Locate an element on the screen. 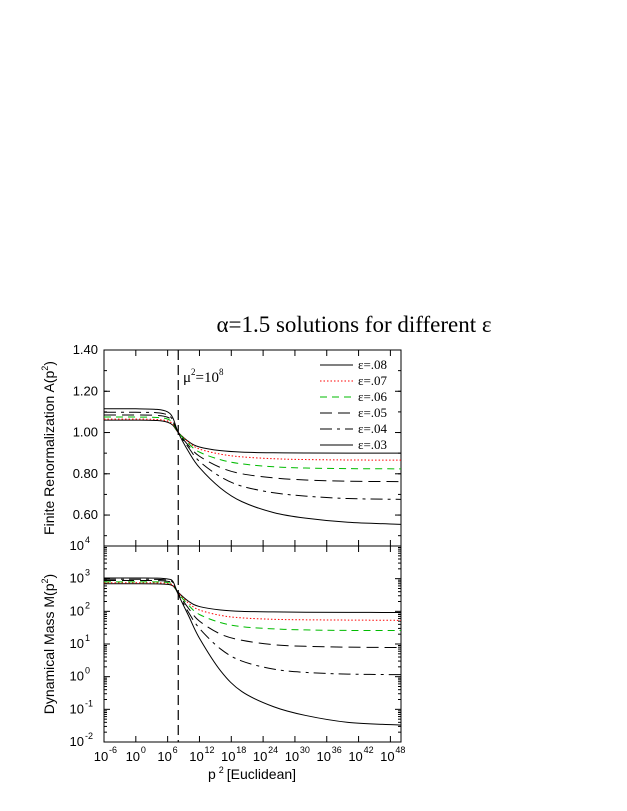 The width and height of the screenshot is (627, 811). legend-label: ε=.04 is located at coordinates (373, 428).